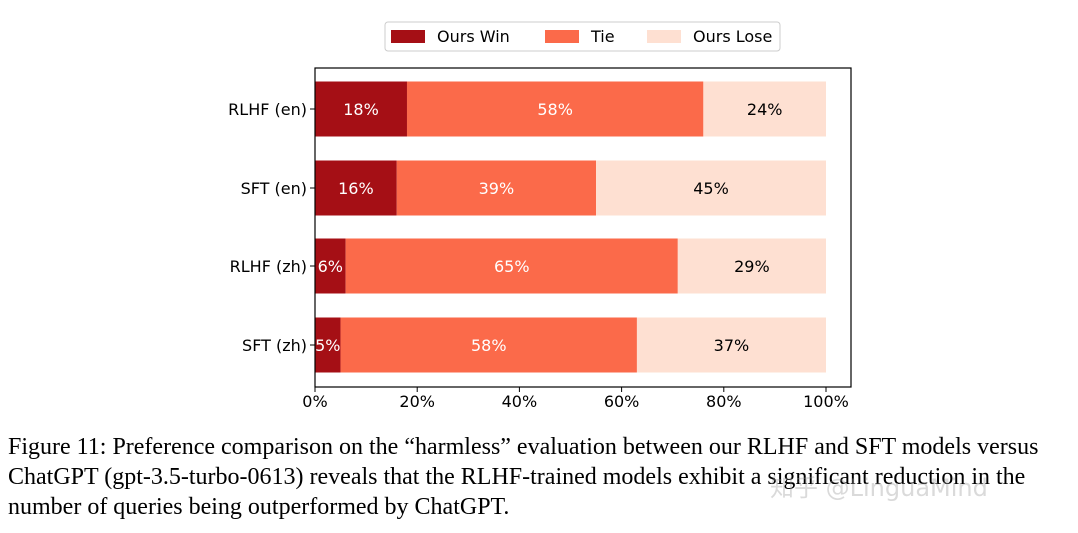 The height and width of the screenshot is (533, 1078). I want to click on data-label: 39%, so click(497, 188).